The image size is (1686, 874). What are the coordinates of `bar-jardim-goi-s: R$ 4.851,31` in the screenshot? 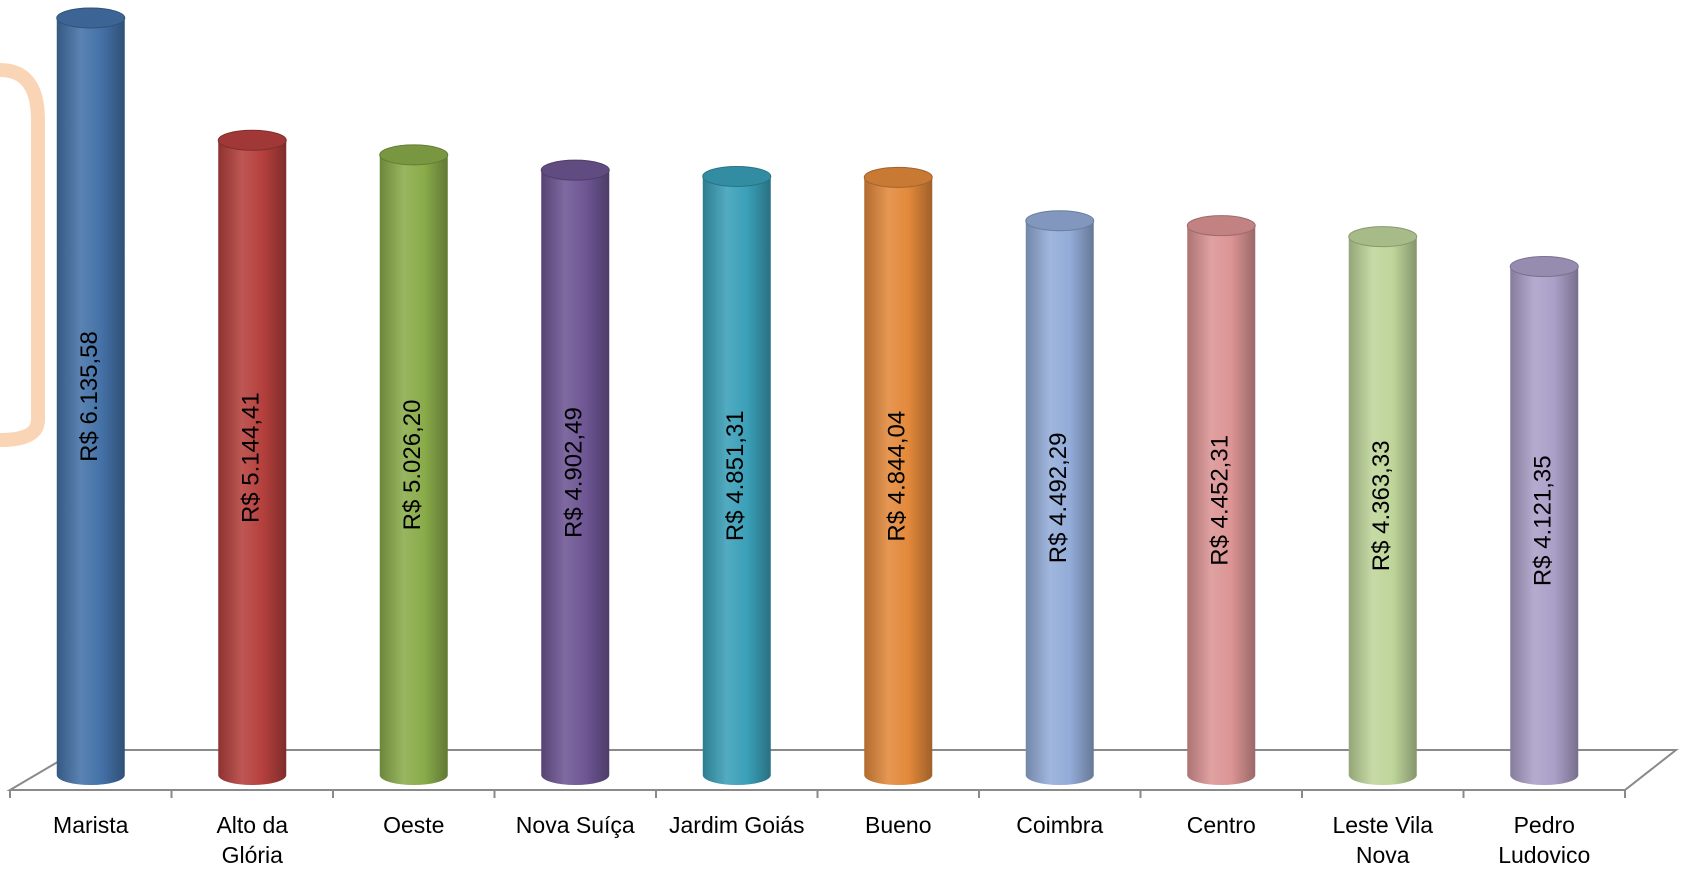 It's located at (737, 475).